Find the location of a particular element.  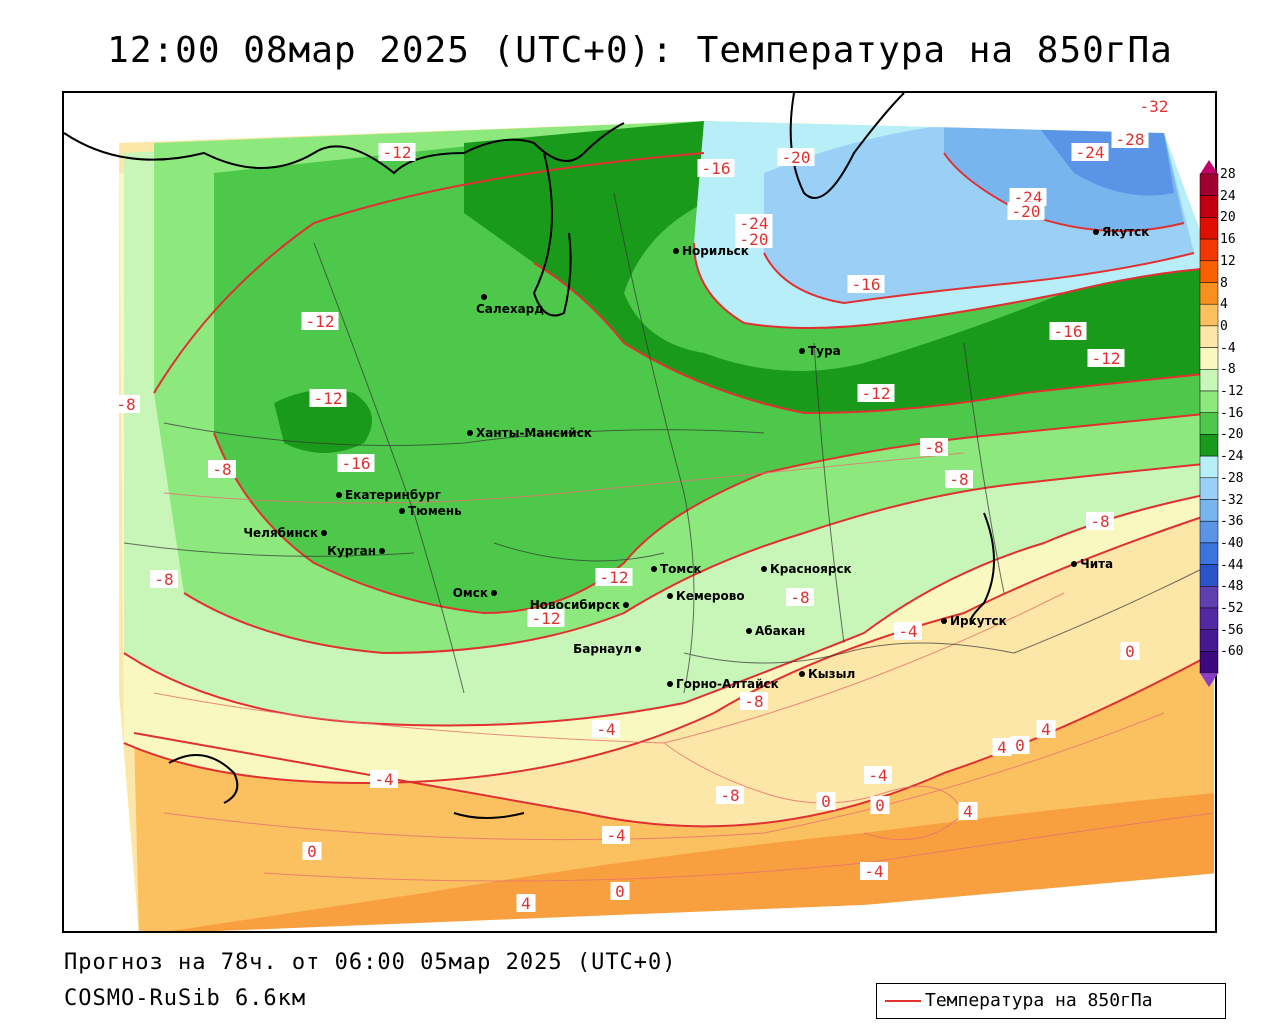

colorbar-tick-label: -40 is located at coordinates (1232, 543).